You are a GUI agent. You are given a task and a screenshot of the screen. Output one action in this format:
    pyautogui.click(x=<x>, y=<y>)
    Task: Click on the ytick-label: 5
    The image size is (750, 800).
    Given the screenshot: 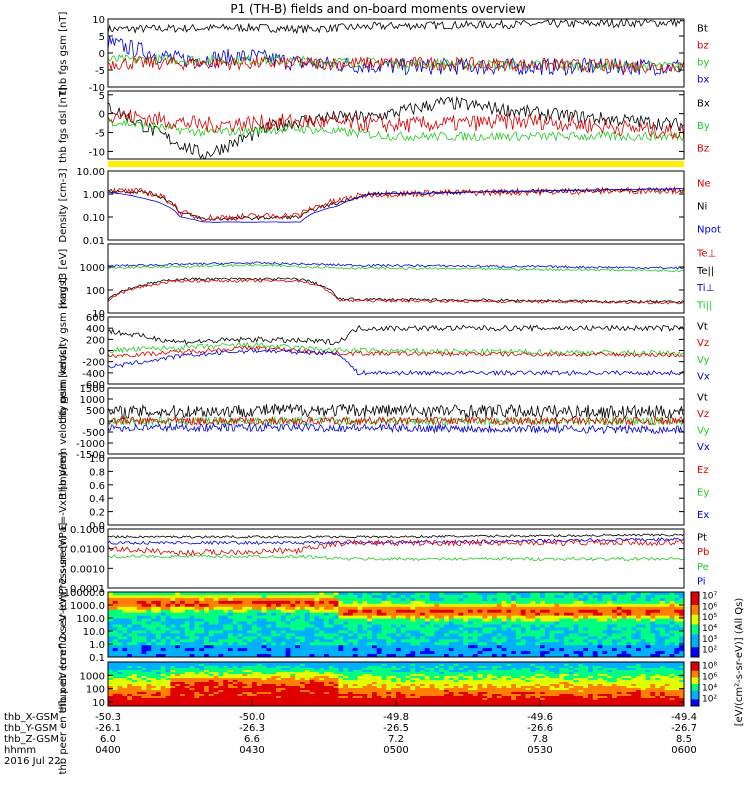 What is the action you would take?
    pyautogui.click(x=102, y=37)
    